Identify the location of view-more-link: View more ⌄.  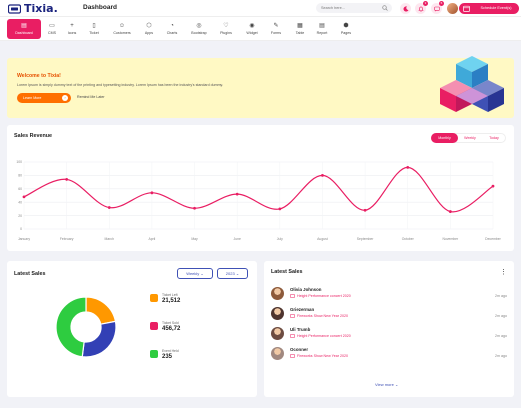
(386, 384).